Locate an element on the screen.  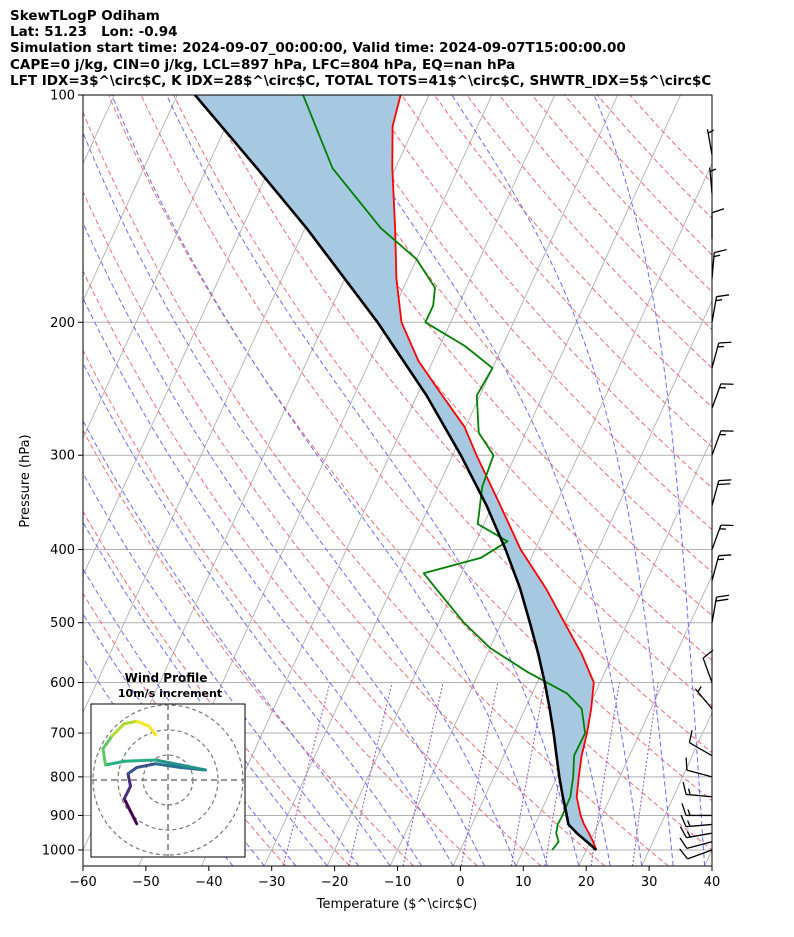
hodograph-subtitle: 10m/s increment is located at coordinates (170, 693).